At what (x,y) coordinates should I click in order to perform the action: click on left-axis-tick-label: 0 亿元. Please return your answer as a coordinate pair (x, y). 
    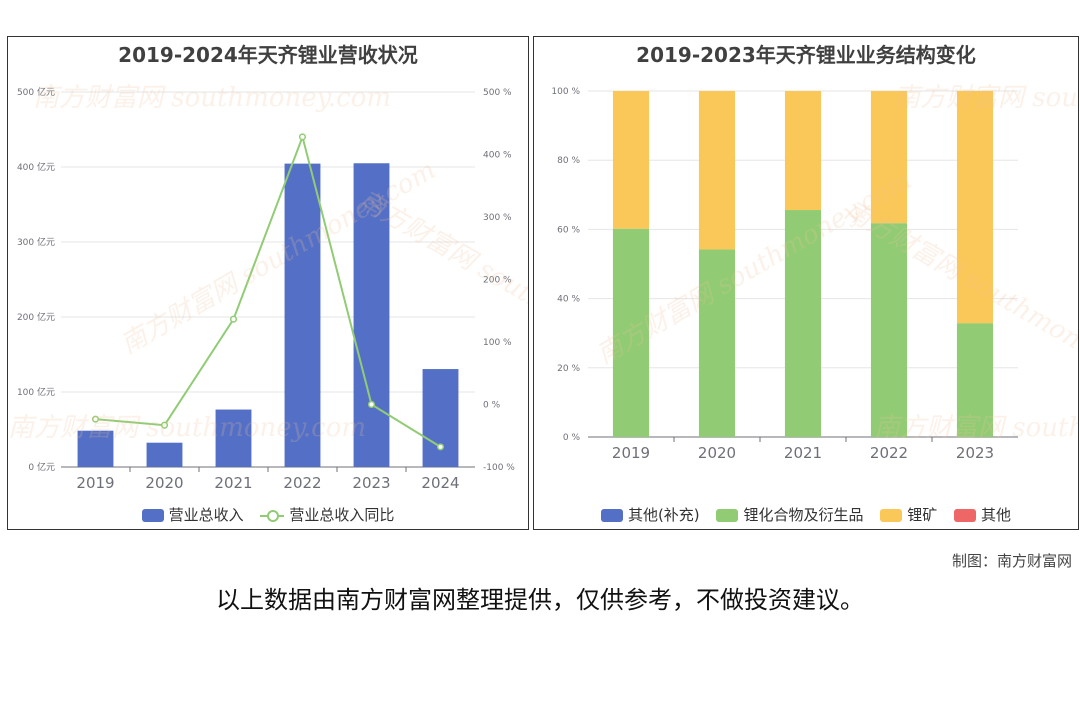
    Looking at the image, I should click on (41, 467).